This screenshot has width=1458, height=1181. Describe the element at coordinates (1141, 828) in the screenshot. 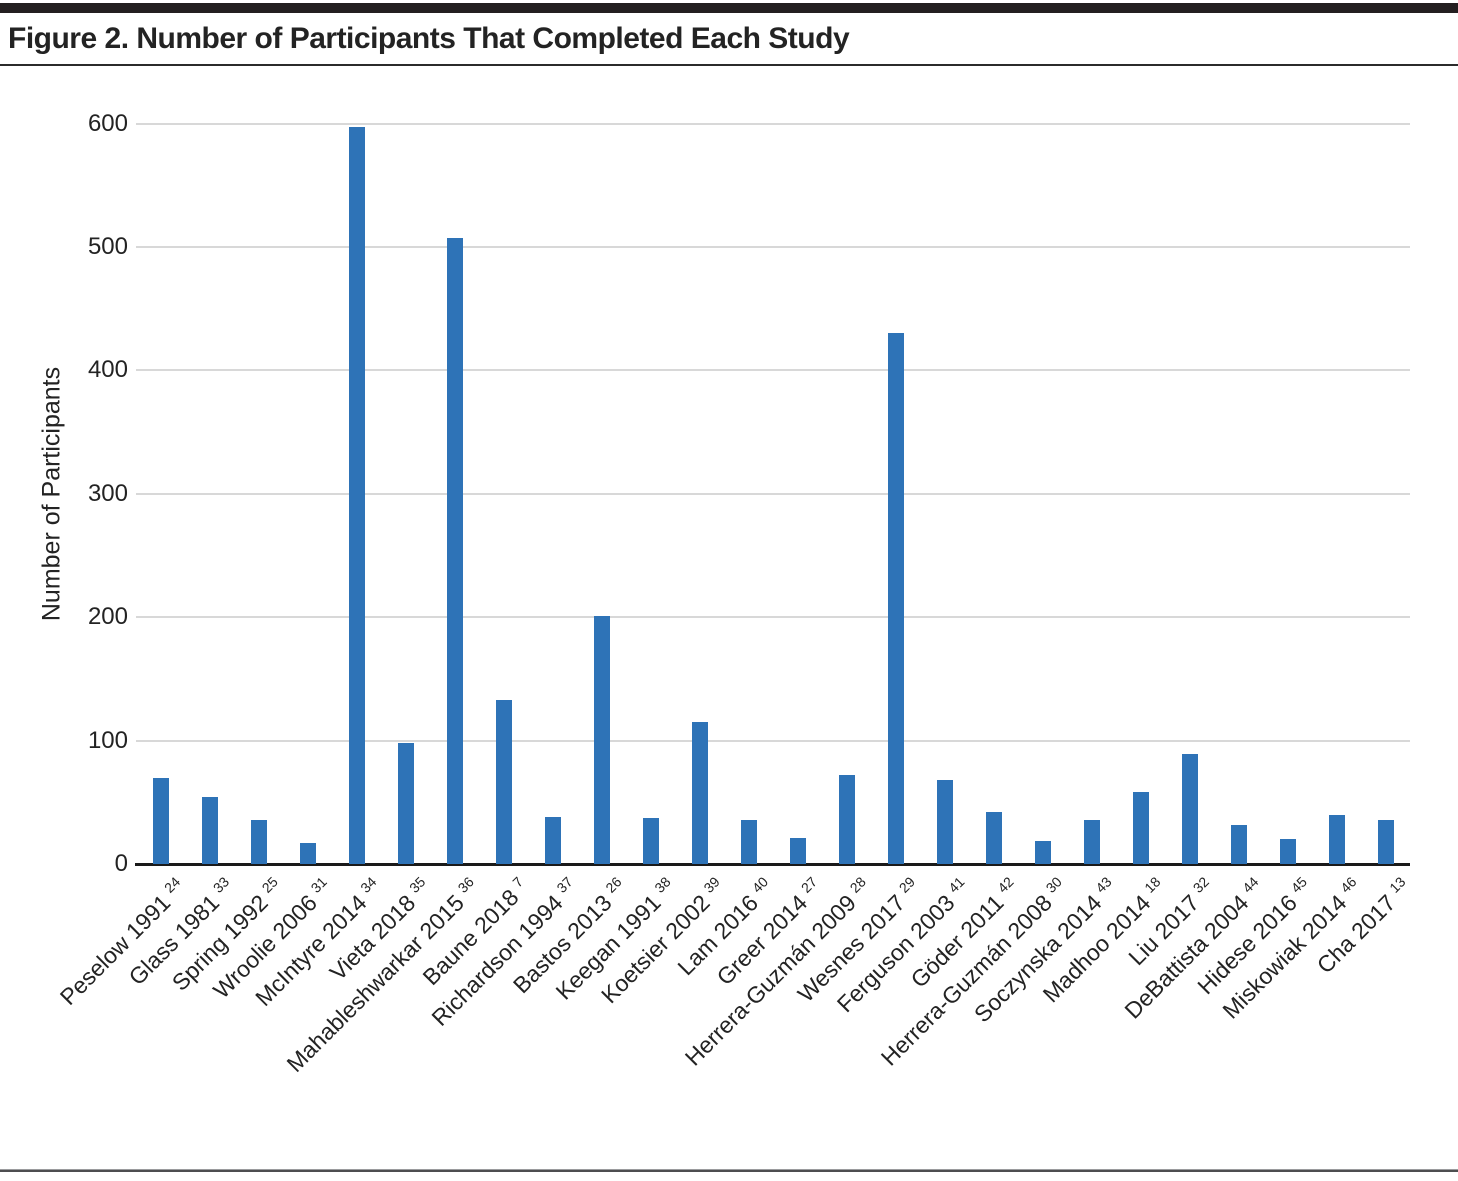

I see `bar-madhoo-2014` at that location.